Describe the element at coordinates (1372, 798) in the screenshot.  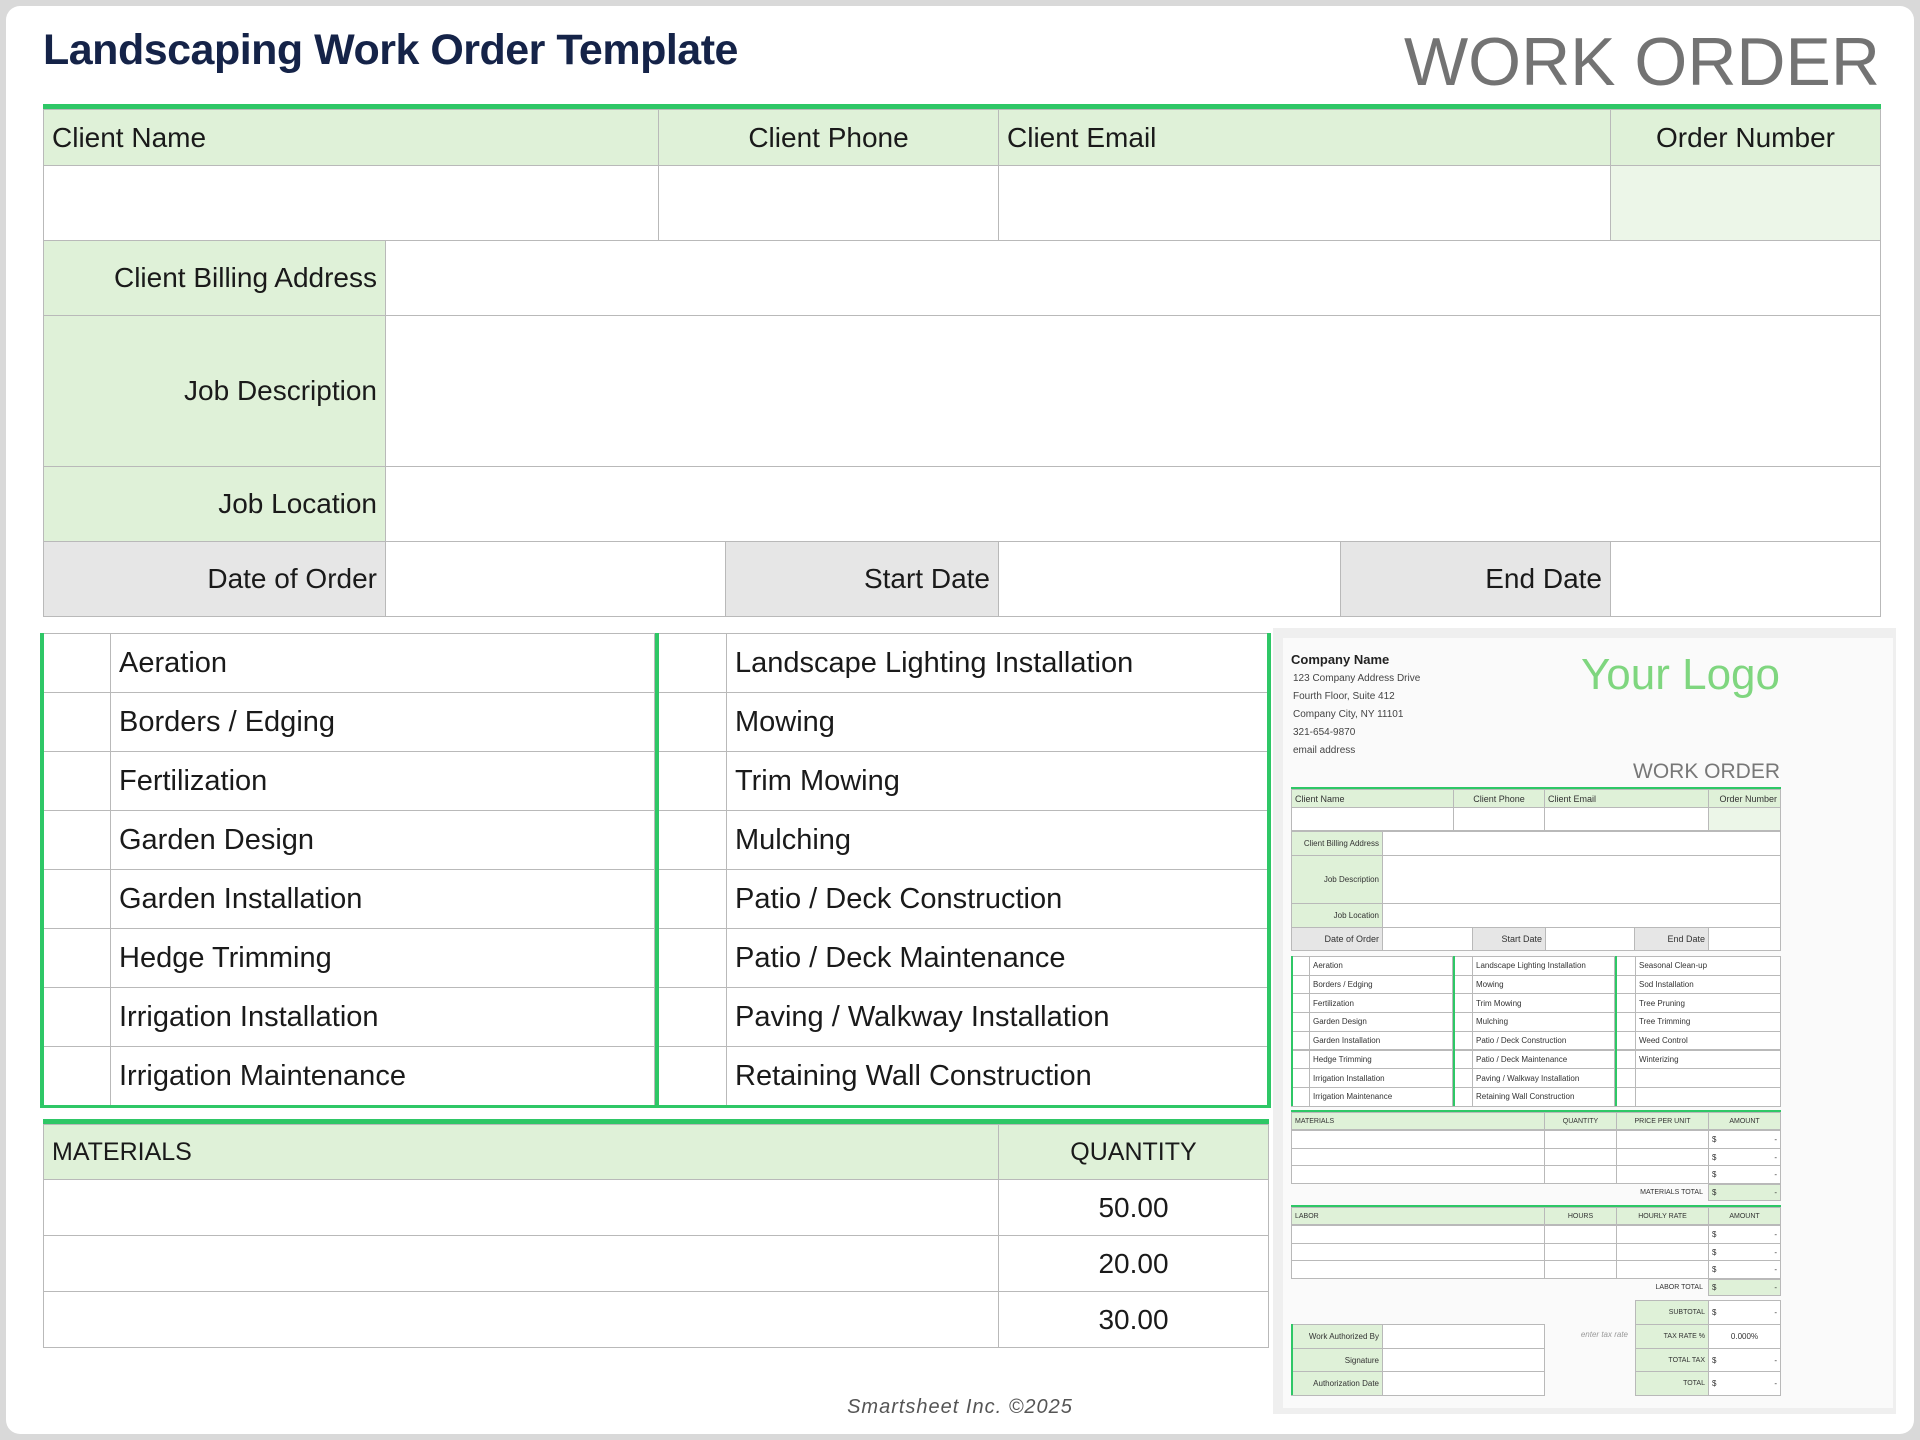
I see `preview-client-name: Client Name` at that location.